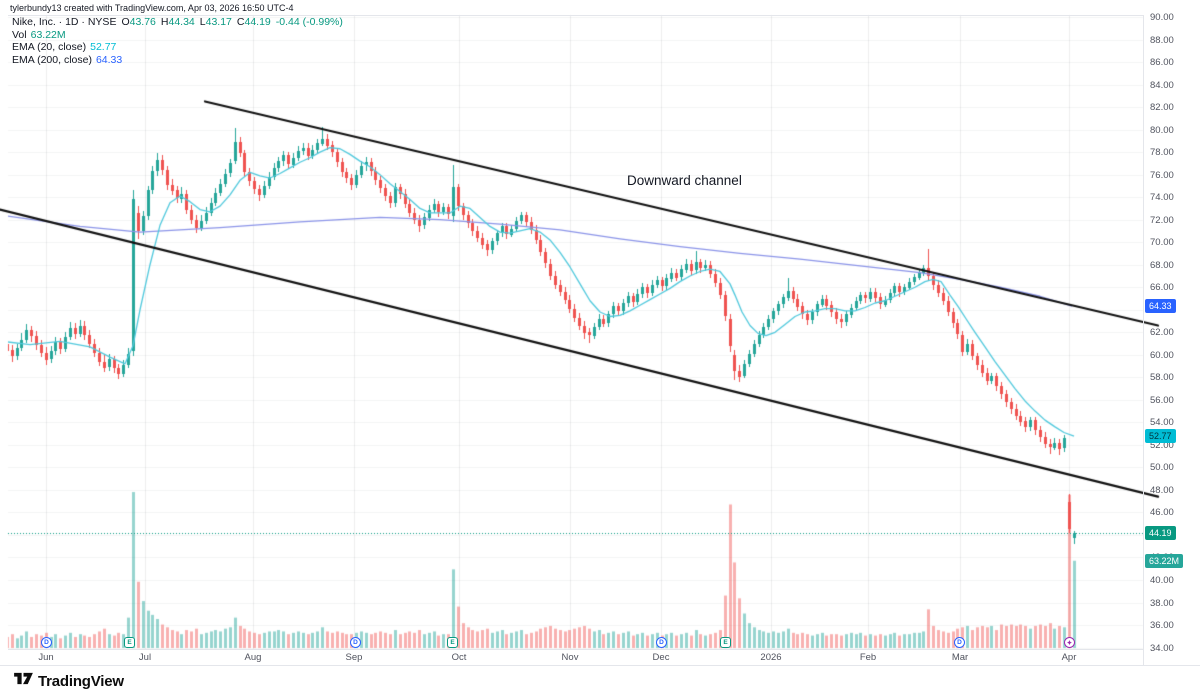  I want to click on price-tick-label: 36.00, so click(1162, 626).